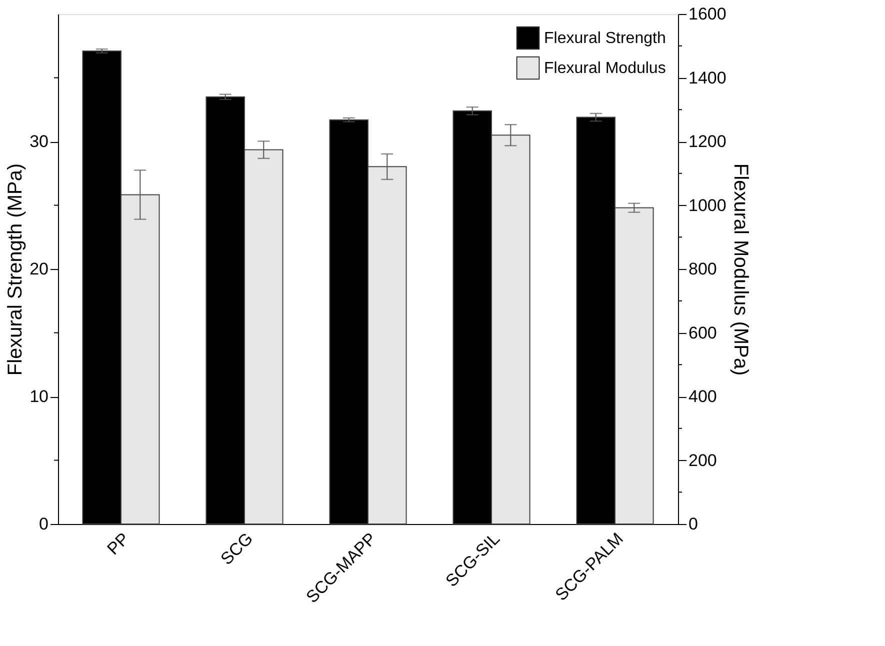  Describe the element at coordinates (605, 68) in the screenshot. I see `legend-label: Flexural Modulus` at that location.